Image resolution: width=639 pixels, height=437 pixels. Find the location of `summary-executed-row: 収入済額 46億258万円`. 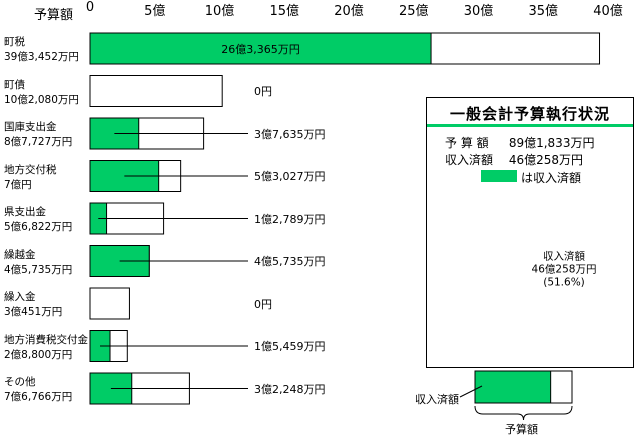

summary-executed-row: 収入済額 46億258万円 is located at coordinates (514, 159).